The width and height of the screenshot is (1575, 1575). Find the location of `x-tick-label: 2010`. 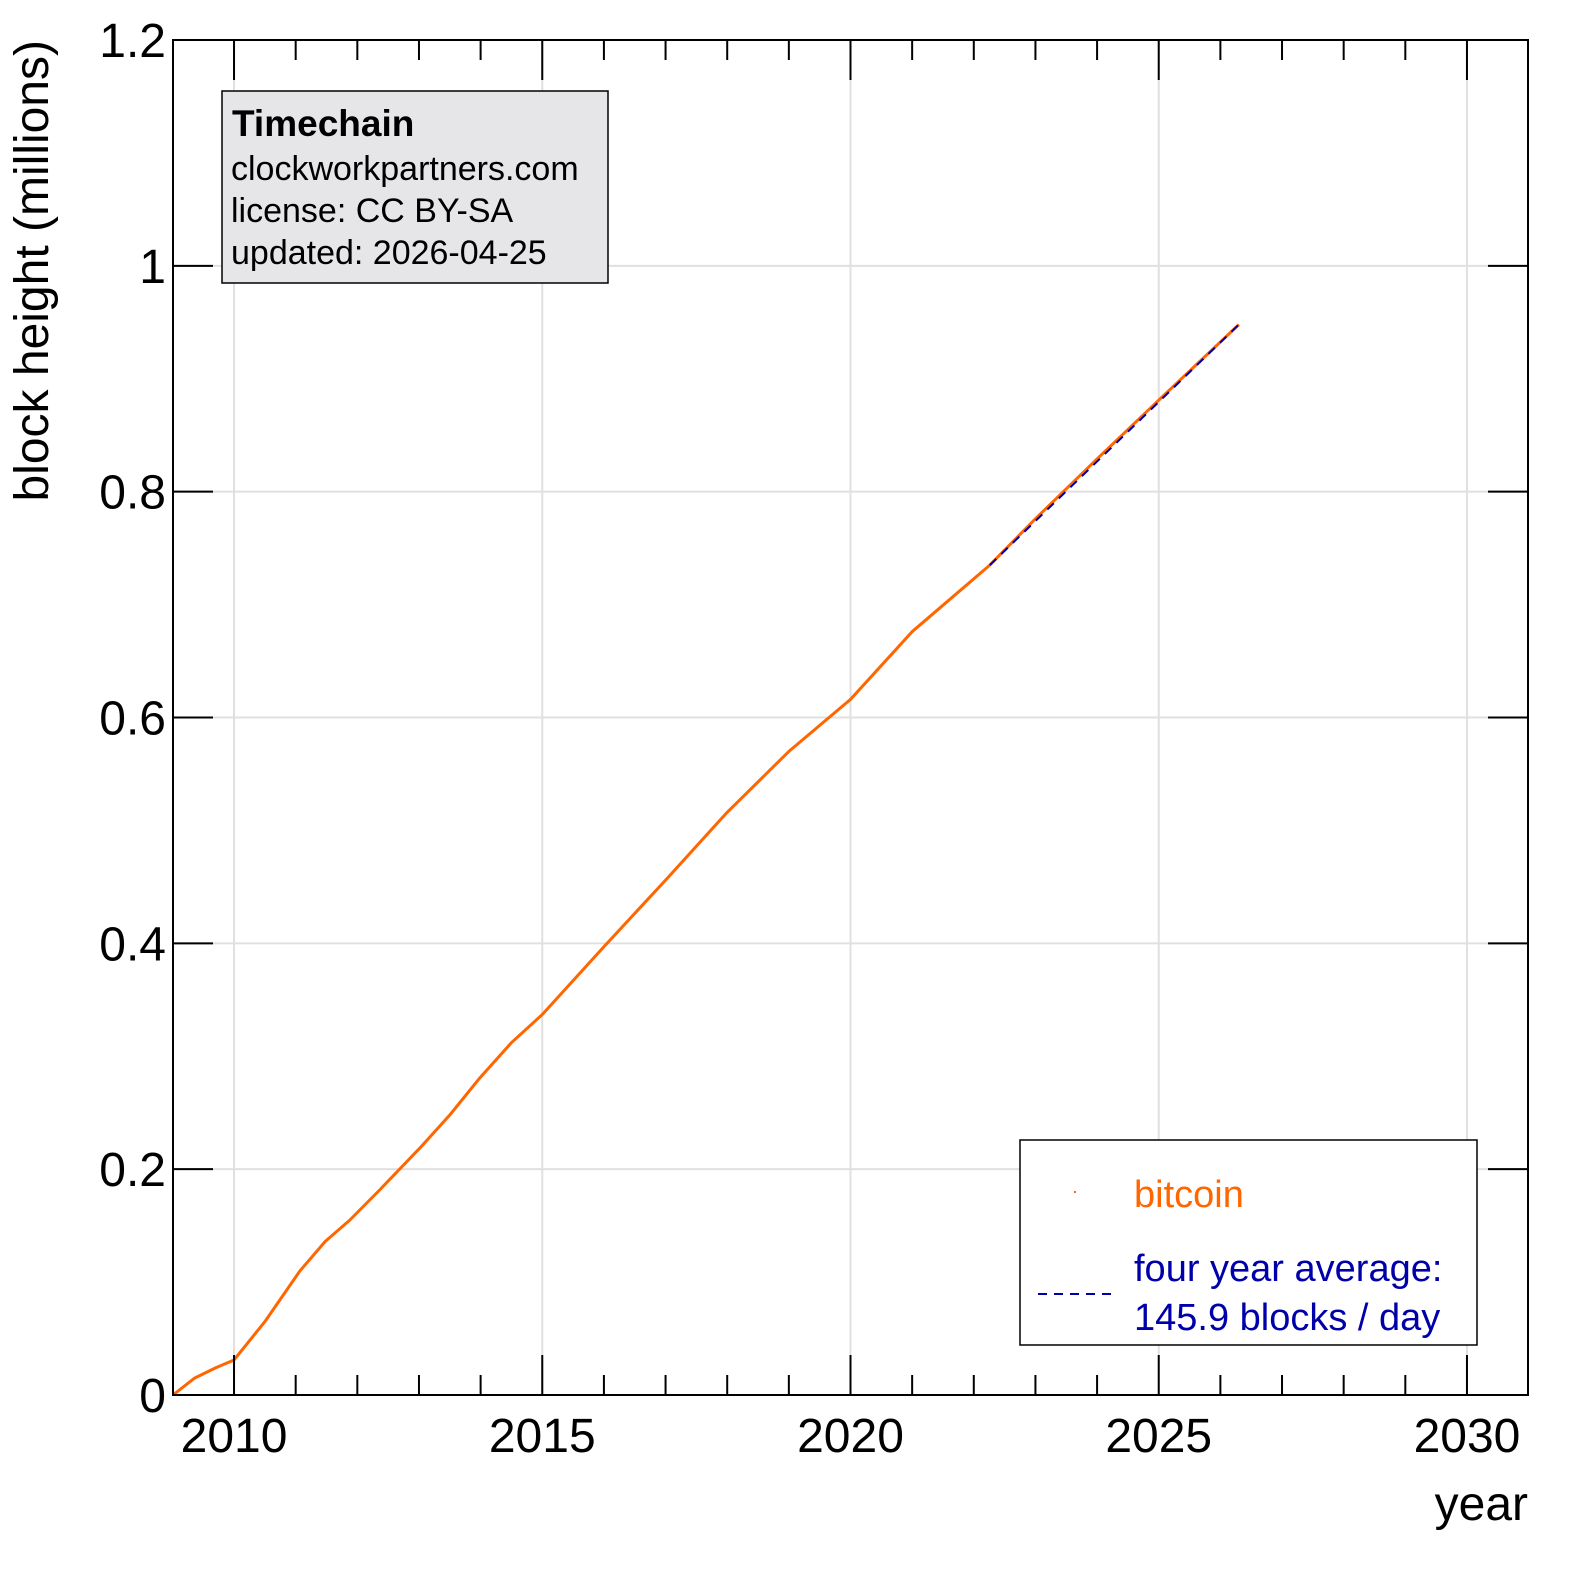

x-tick-label: 2010 is located at coordinates (234, 1436).